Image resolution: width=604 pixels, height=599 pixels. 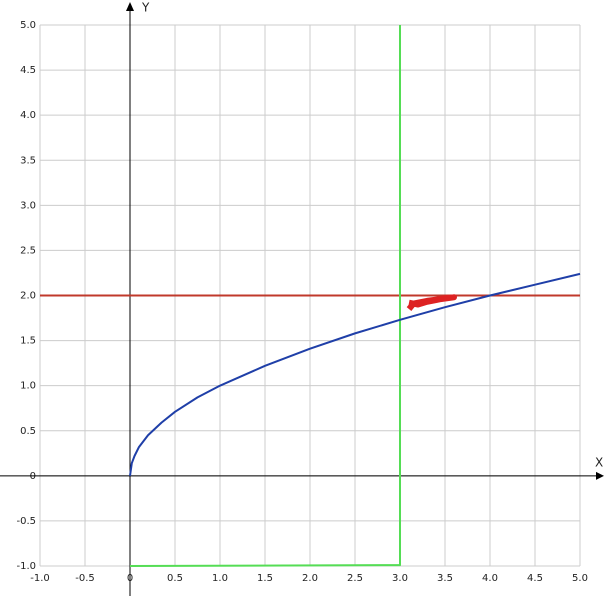 What do you see at coordinates (28, 341) in the screenshot?
I see `y-tick-label: 1.5` at bounding box center [28, 341].